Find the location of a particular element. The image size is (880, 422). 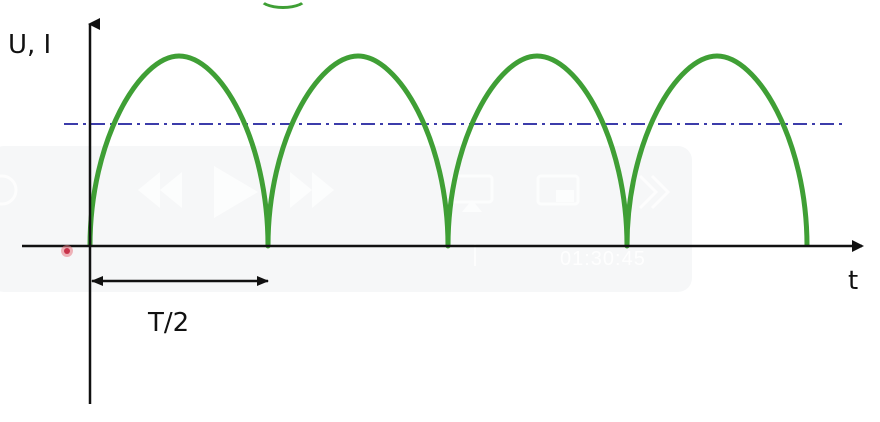

skip-forward-icon is located at coordinates (654, 192).